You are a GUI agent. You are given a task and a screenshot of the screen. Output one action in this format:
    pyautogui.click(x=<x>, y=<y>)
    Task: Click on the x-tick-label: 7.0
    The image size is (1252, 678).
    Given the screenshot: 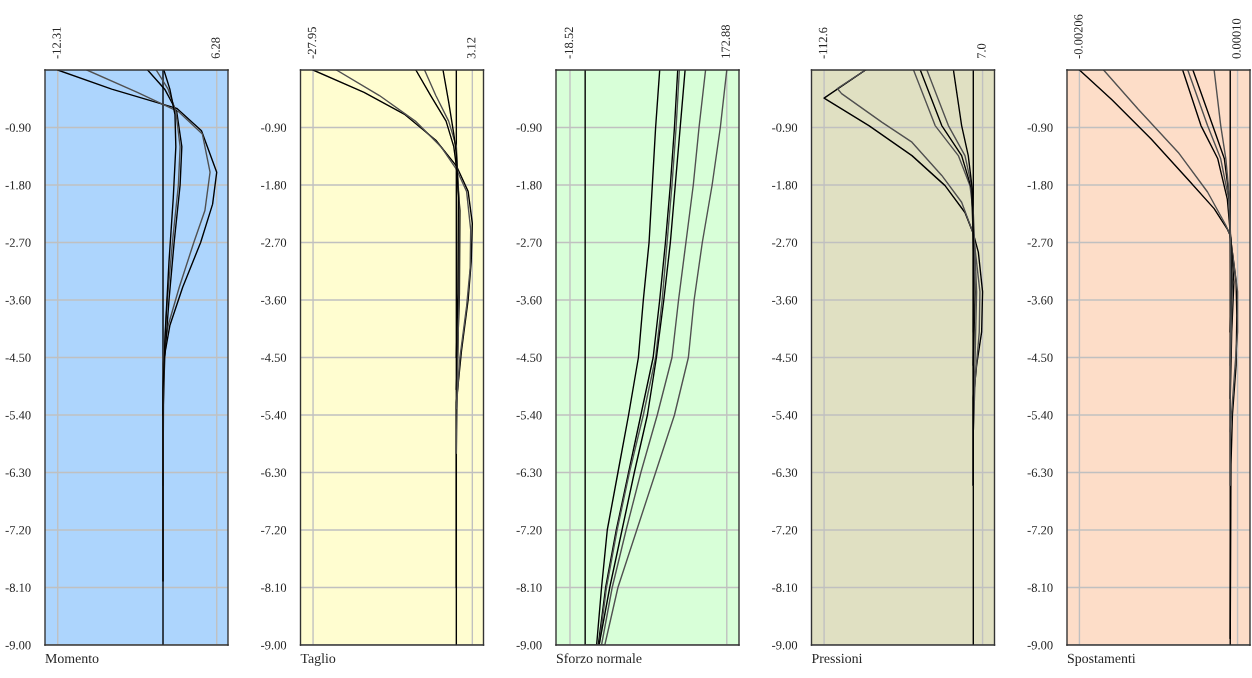 What is the action you would take?
    pyautogui.click(x=981, y=51)
    